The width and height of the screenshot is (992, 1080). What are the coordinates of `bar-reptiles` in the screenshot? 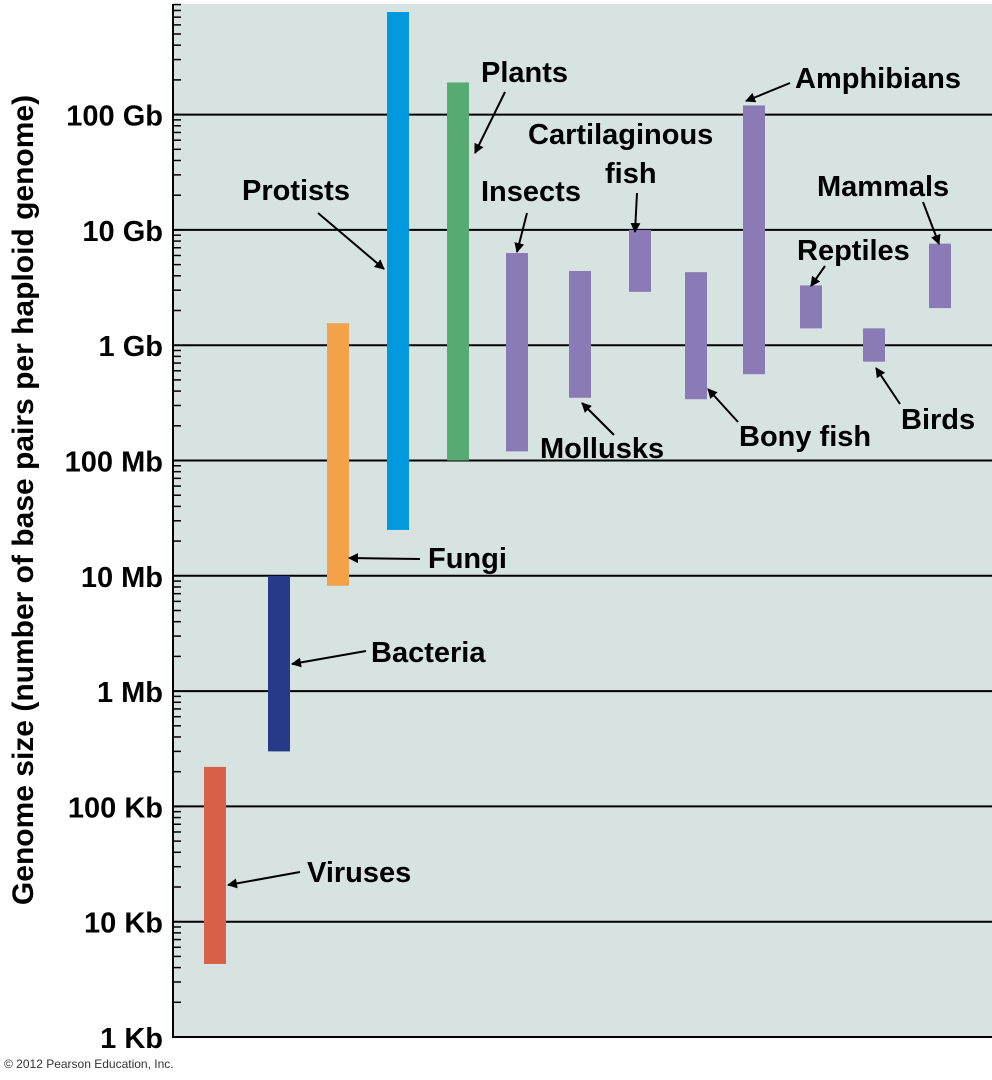 It's located at (811, 307).